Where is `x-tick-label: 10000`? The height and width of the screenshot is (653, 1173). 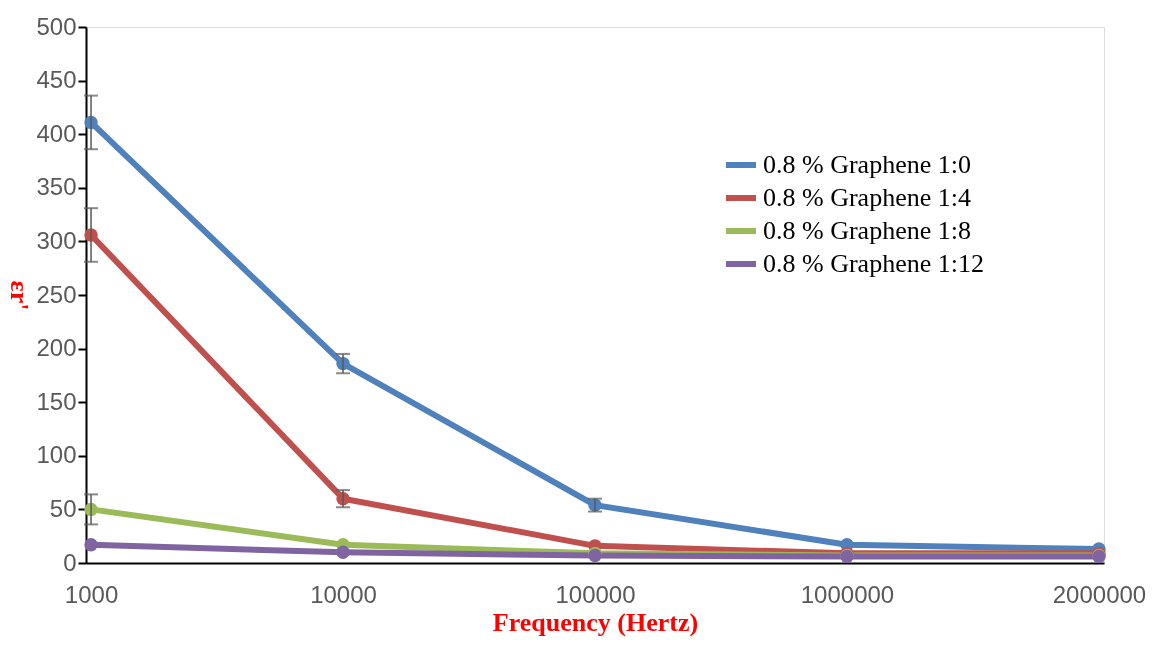
x-tick-label: 10000 is located at coordinates (343, 594).